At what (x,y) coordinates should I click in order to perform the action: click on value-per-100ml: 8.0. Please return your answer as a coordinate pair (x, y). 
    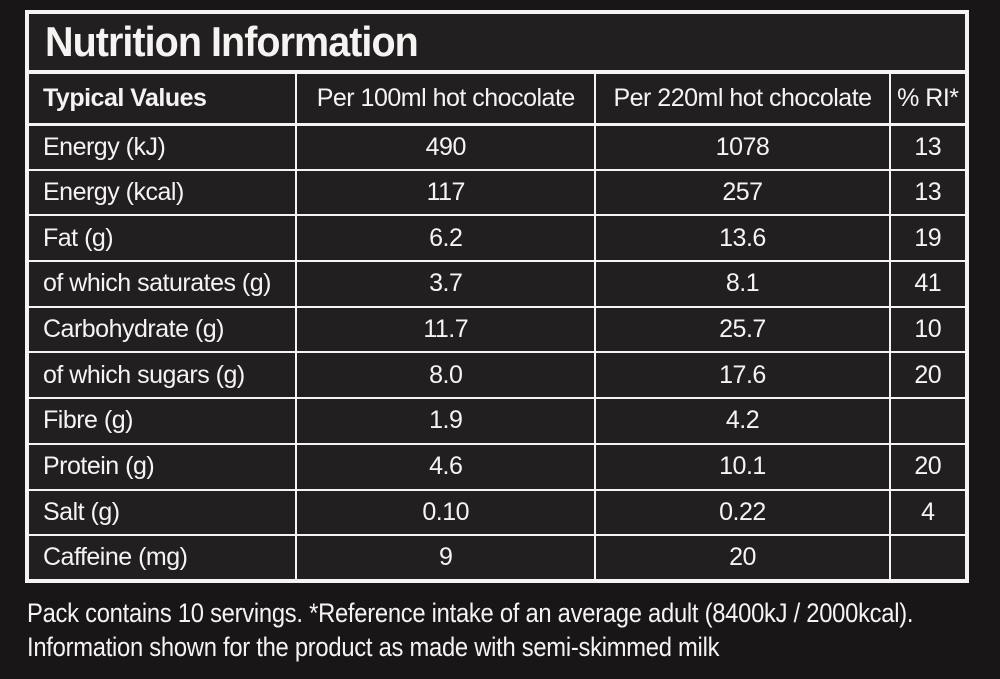
    Looking at the image, I should click on (445, 376).